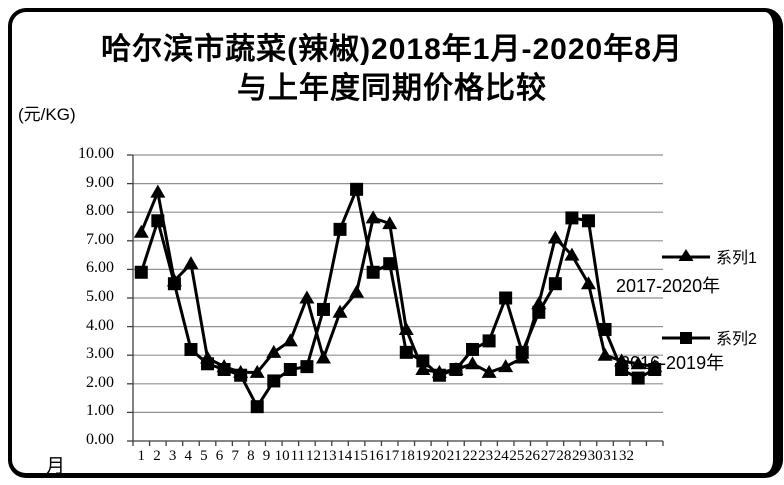 The height and width of the screenshot is (485, 784). Describe the element at coordinates (686, 255) in the screenshot. I see `triangle-marker-icon` at that location.